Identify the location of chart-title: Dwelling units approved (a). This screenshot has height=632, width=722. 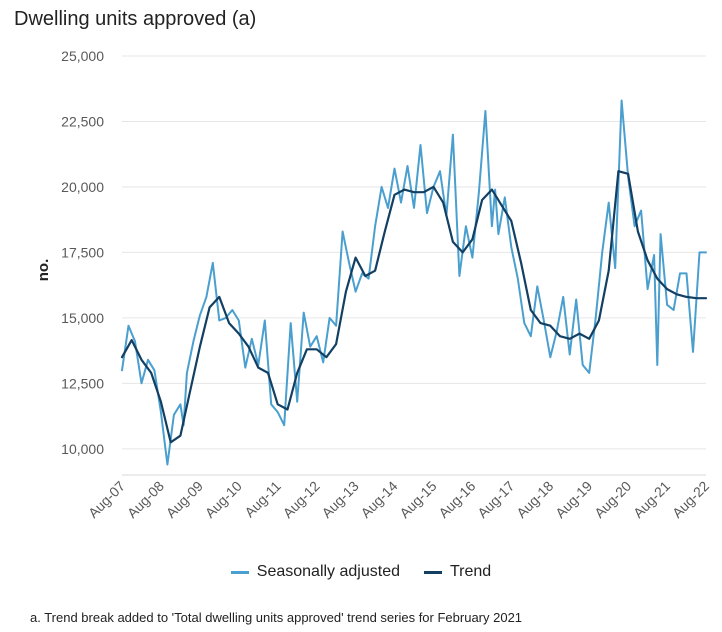
(135, 19).